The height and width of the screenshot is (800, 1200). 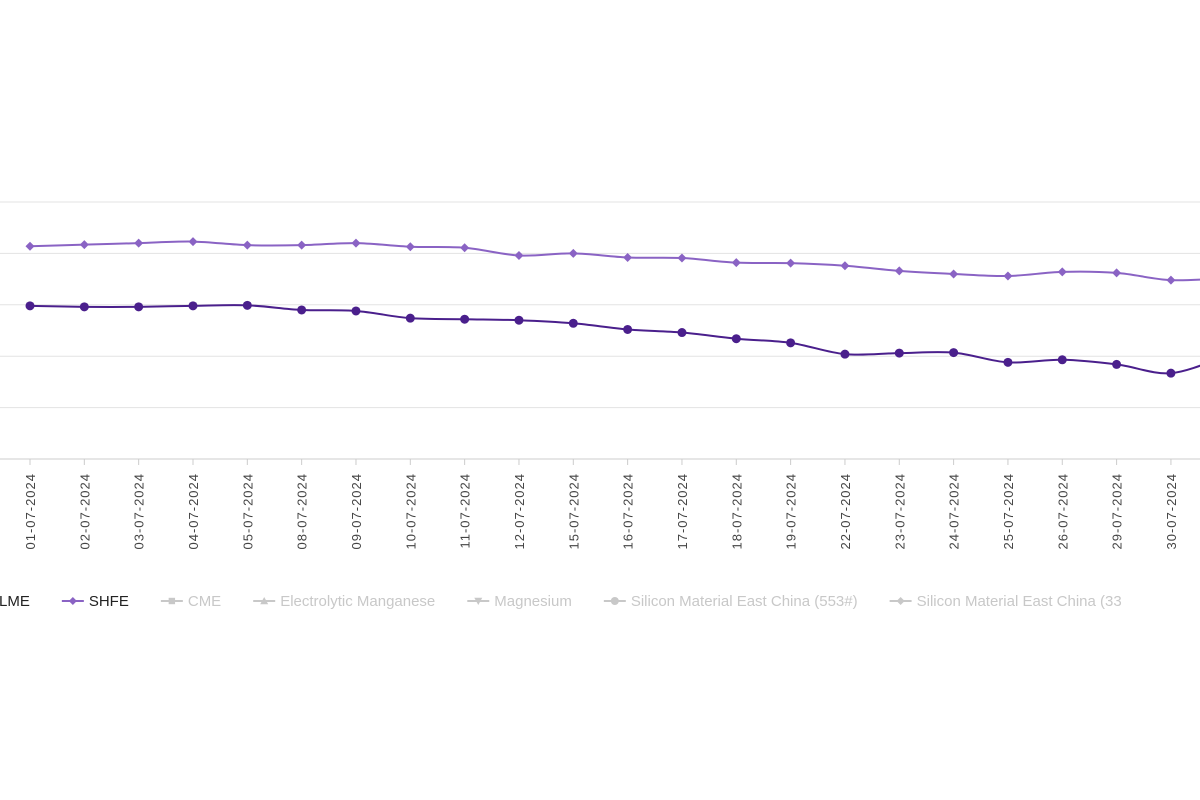 I want to click on x-tick-label: 12-07-2024, so click(x=519, y=511).